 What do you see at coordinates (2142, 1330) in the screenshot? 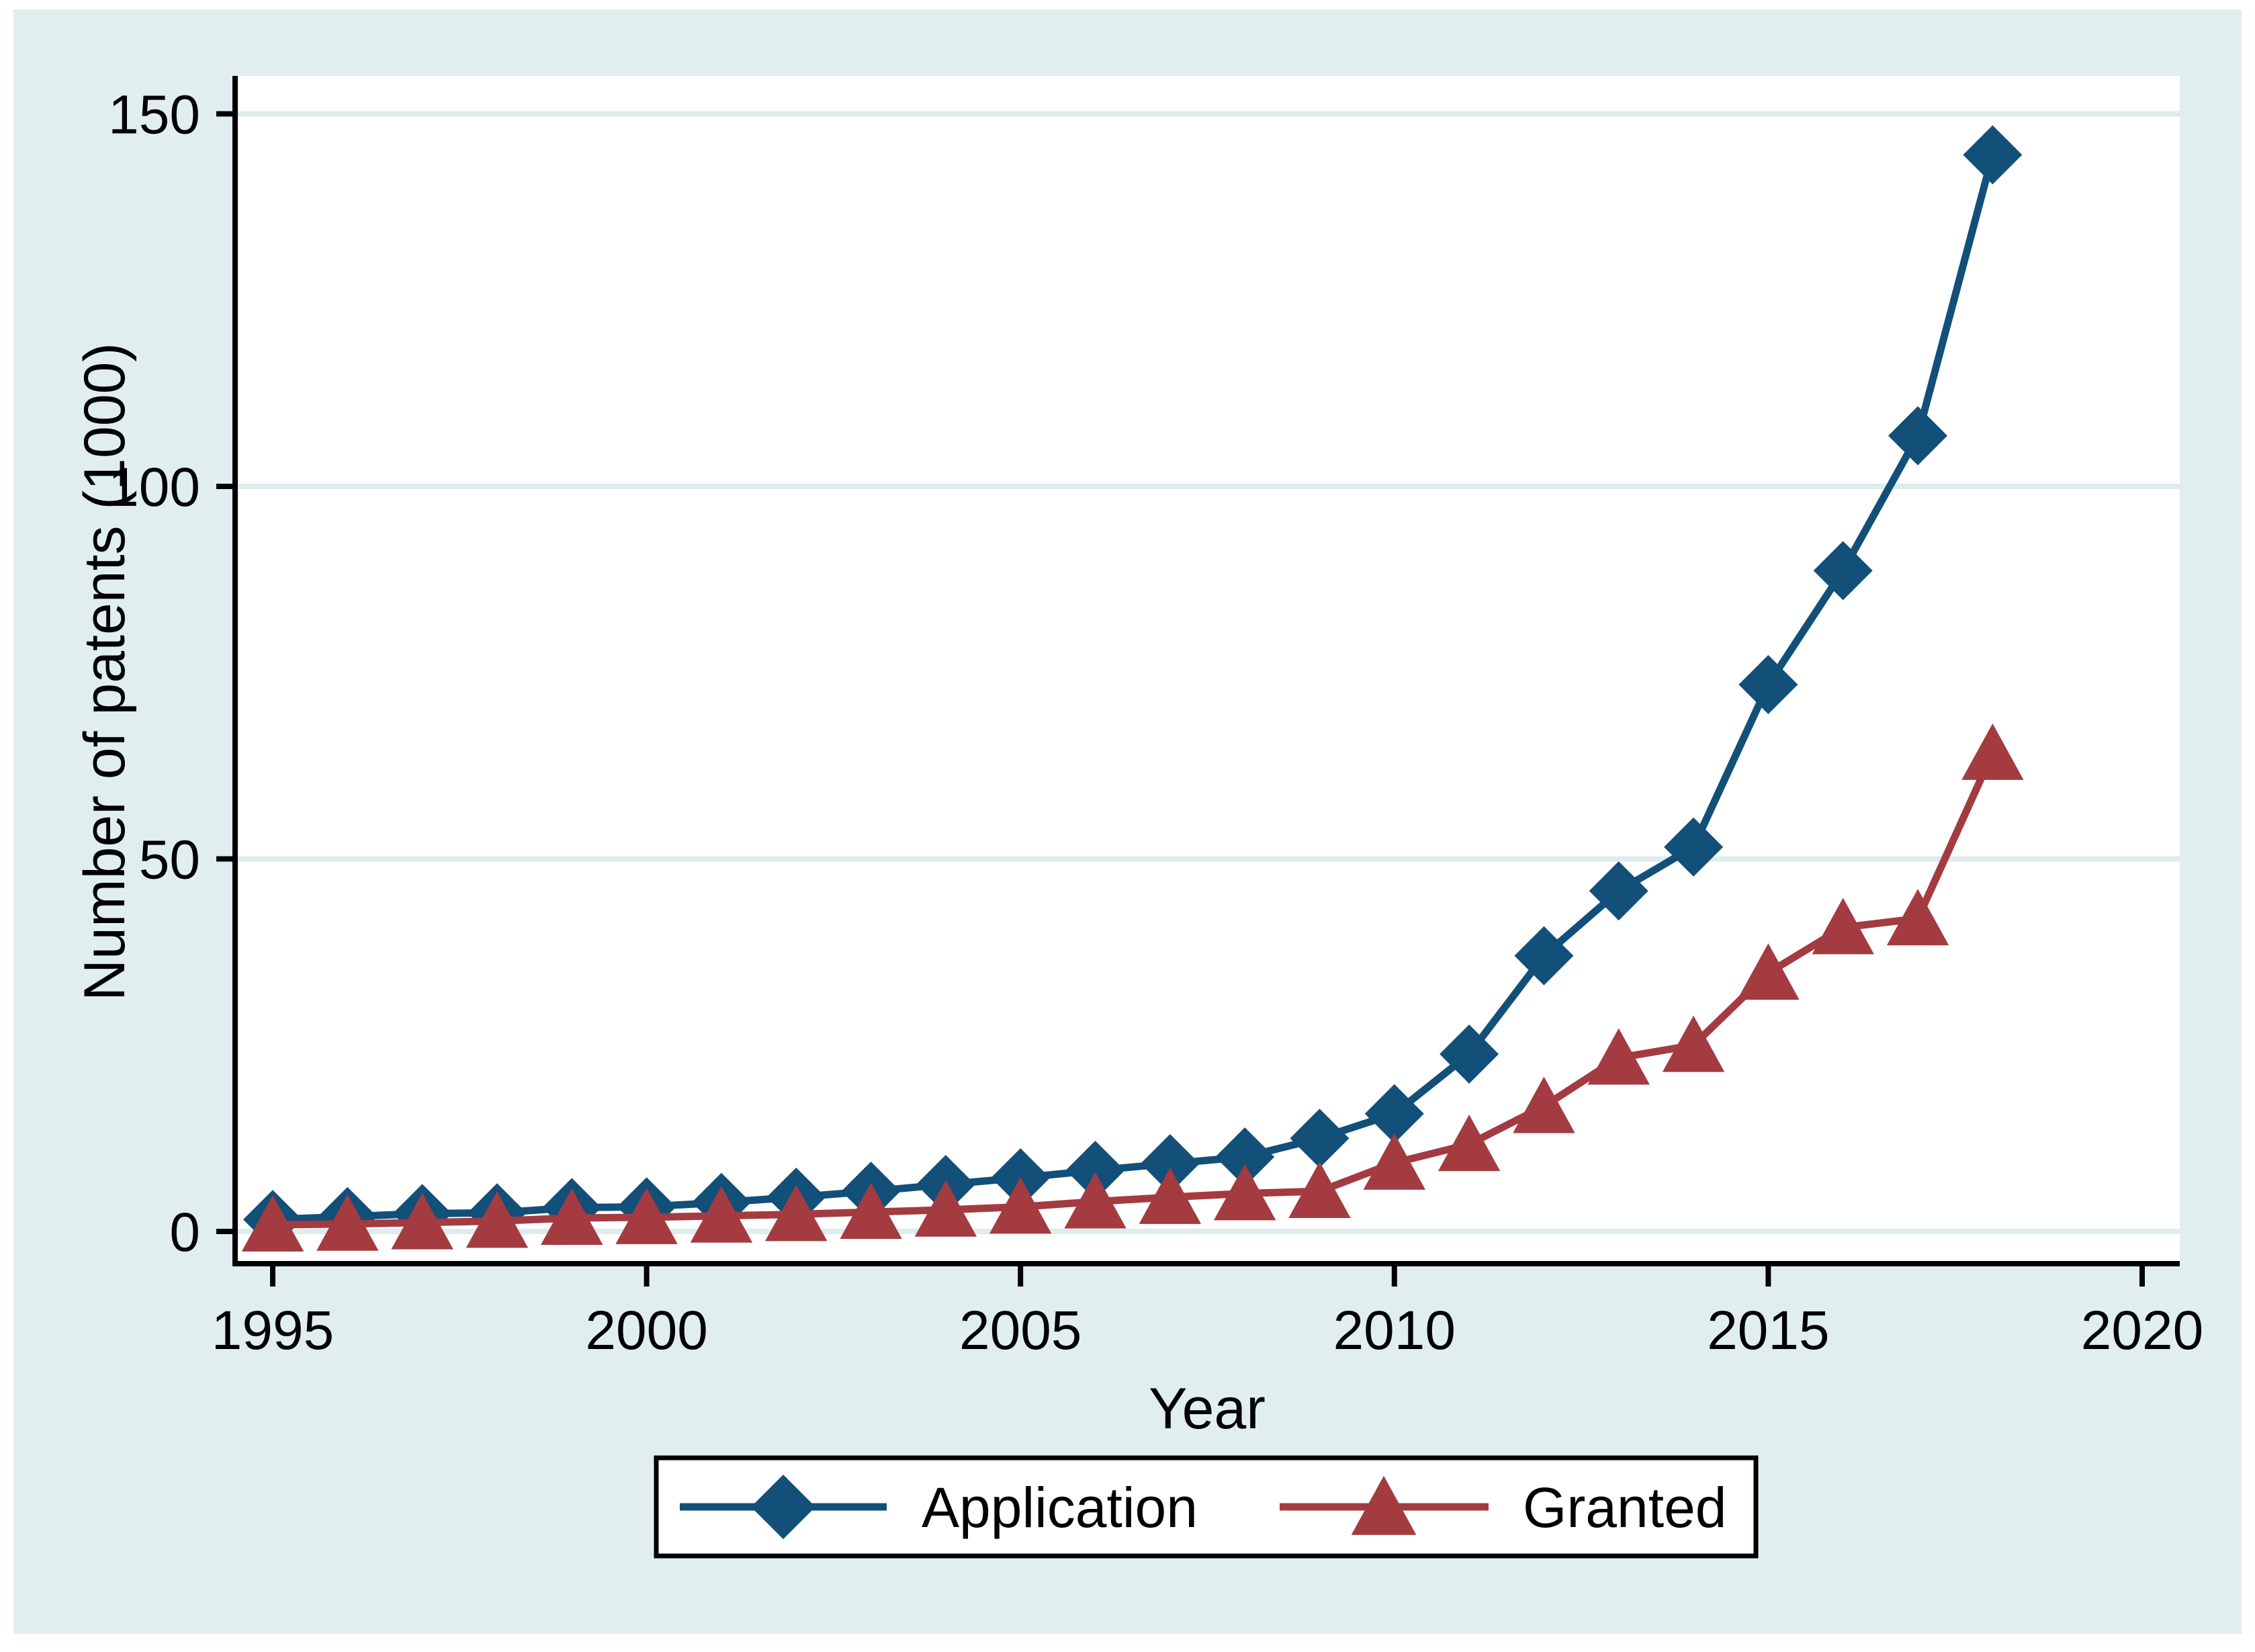
I see `x-tick-label-2020: 2020` at bounding box center [2142, 1330].